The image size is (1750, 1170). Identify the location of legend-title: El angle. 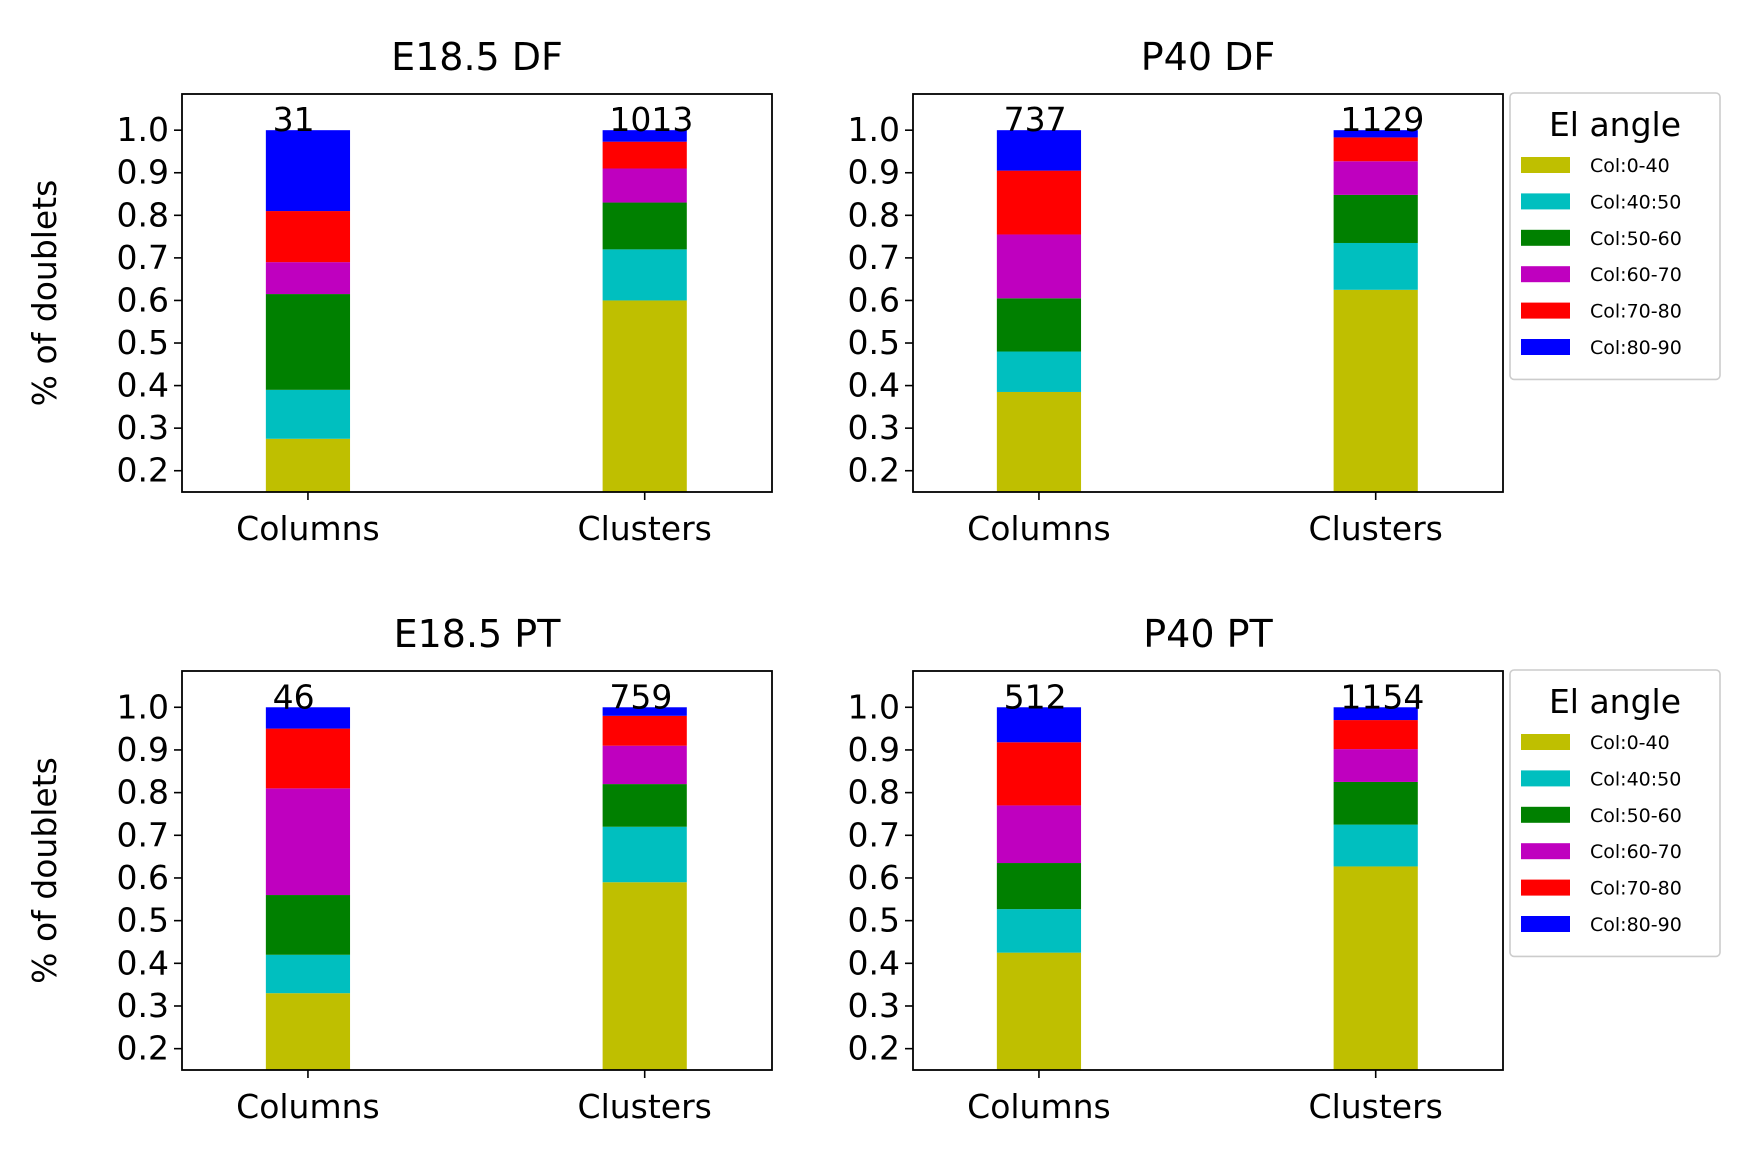
(1615, 701).